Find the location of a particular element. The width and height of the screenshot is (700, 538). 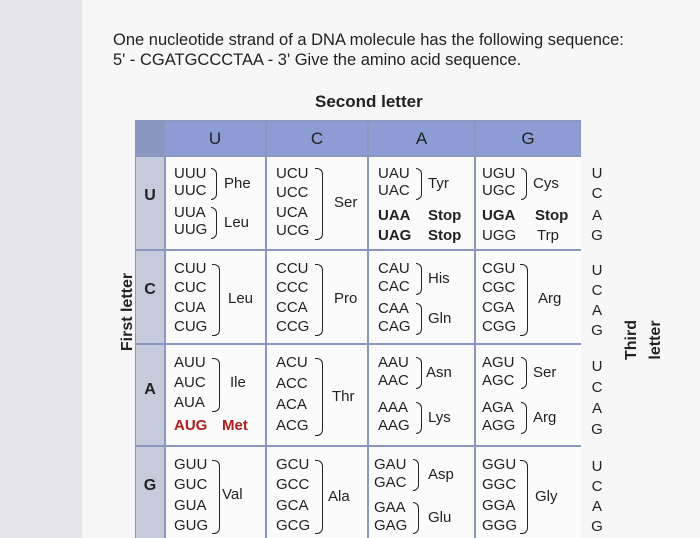

codon: CCC is located at coordinates (292, 287).